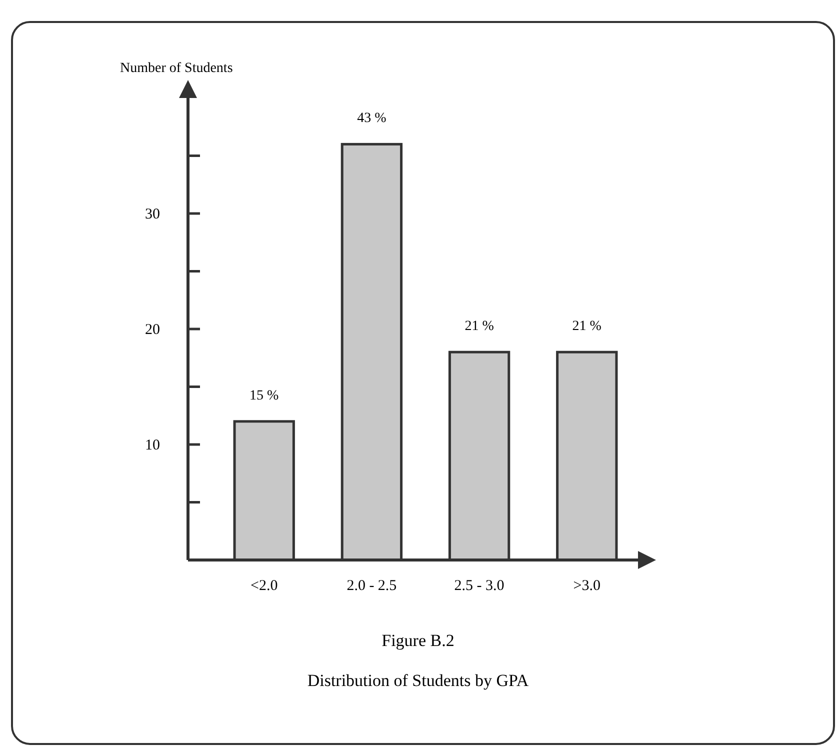 This screenshot has width=840, height=752. What do you see at coordinates (265, 396) in the screenshot?
I see `annotation: 15 %` at bounding box center [265, 396].